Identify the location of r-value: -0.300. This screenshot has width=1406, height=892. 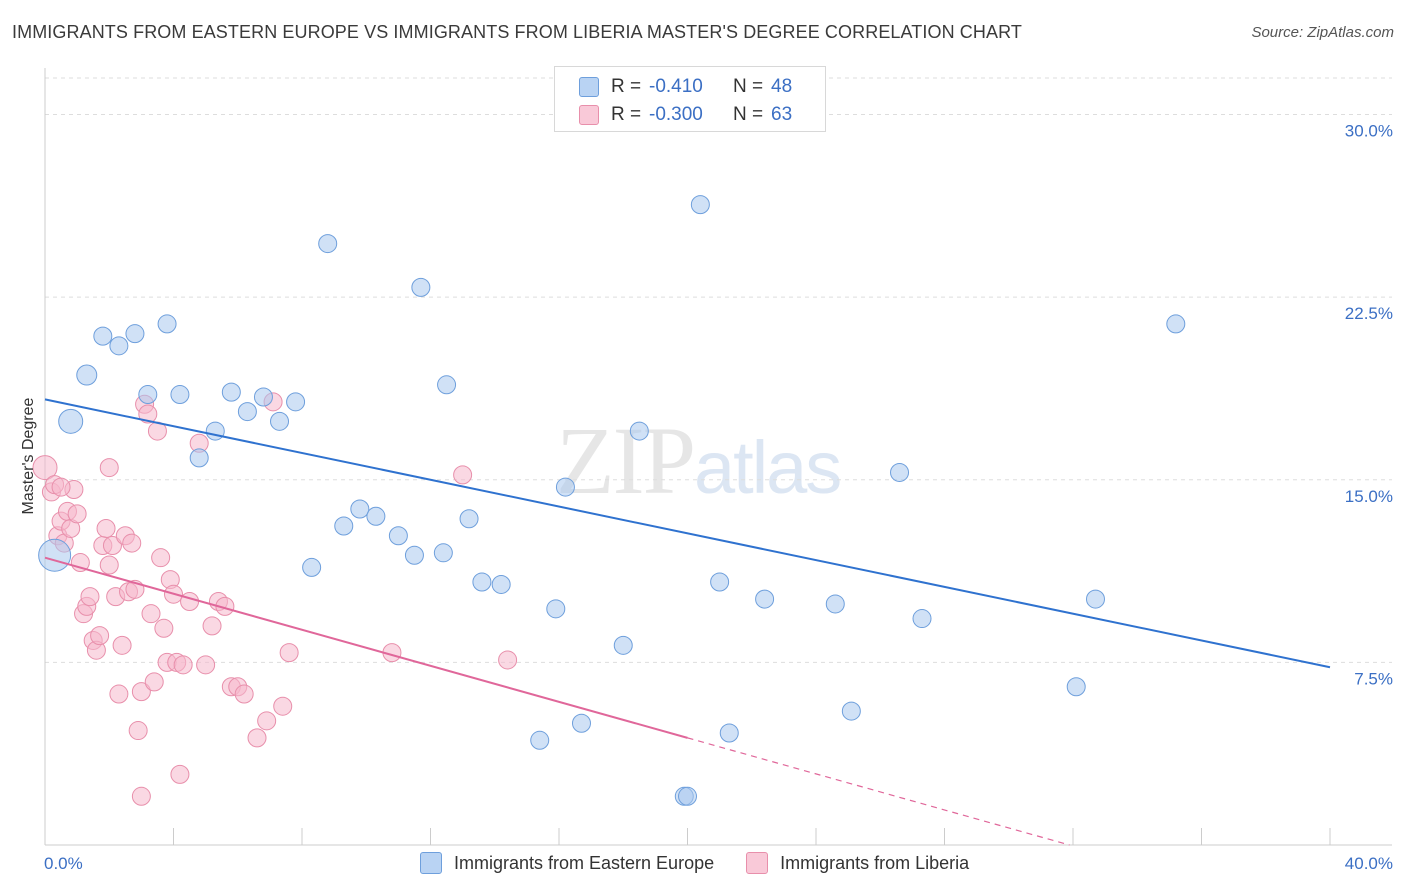
(676, 114).